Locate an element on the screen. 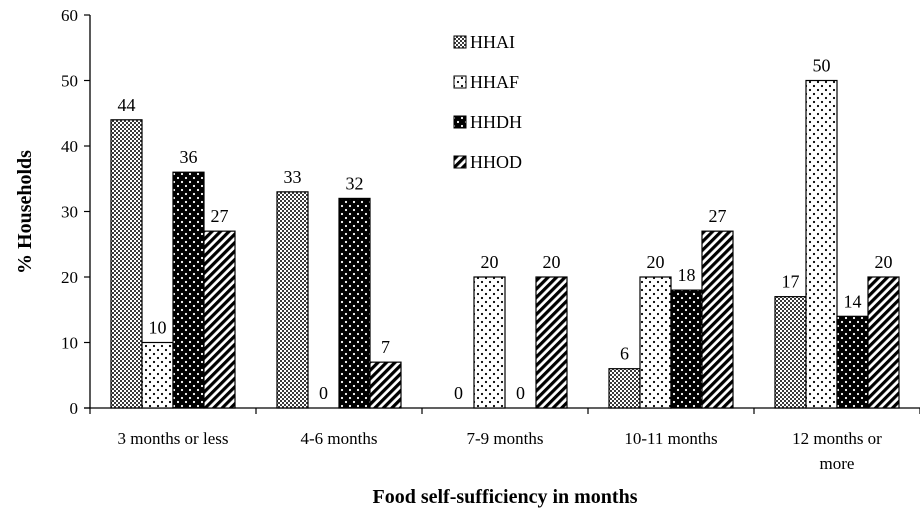  y-tick-label: 10 is located at coordinates (69, 343).